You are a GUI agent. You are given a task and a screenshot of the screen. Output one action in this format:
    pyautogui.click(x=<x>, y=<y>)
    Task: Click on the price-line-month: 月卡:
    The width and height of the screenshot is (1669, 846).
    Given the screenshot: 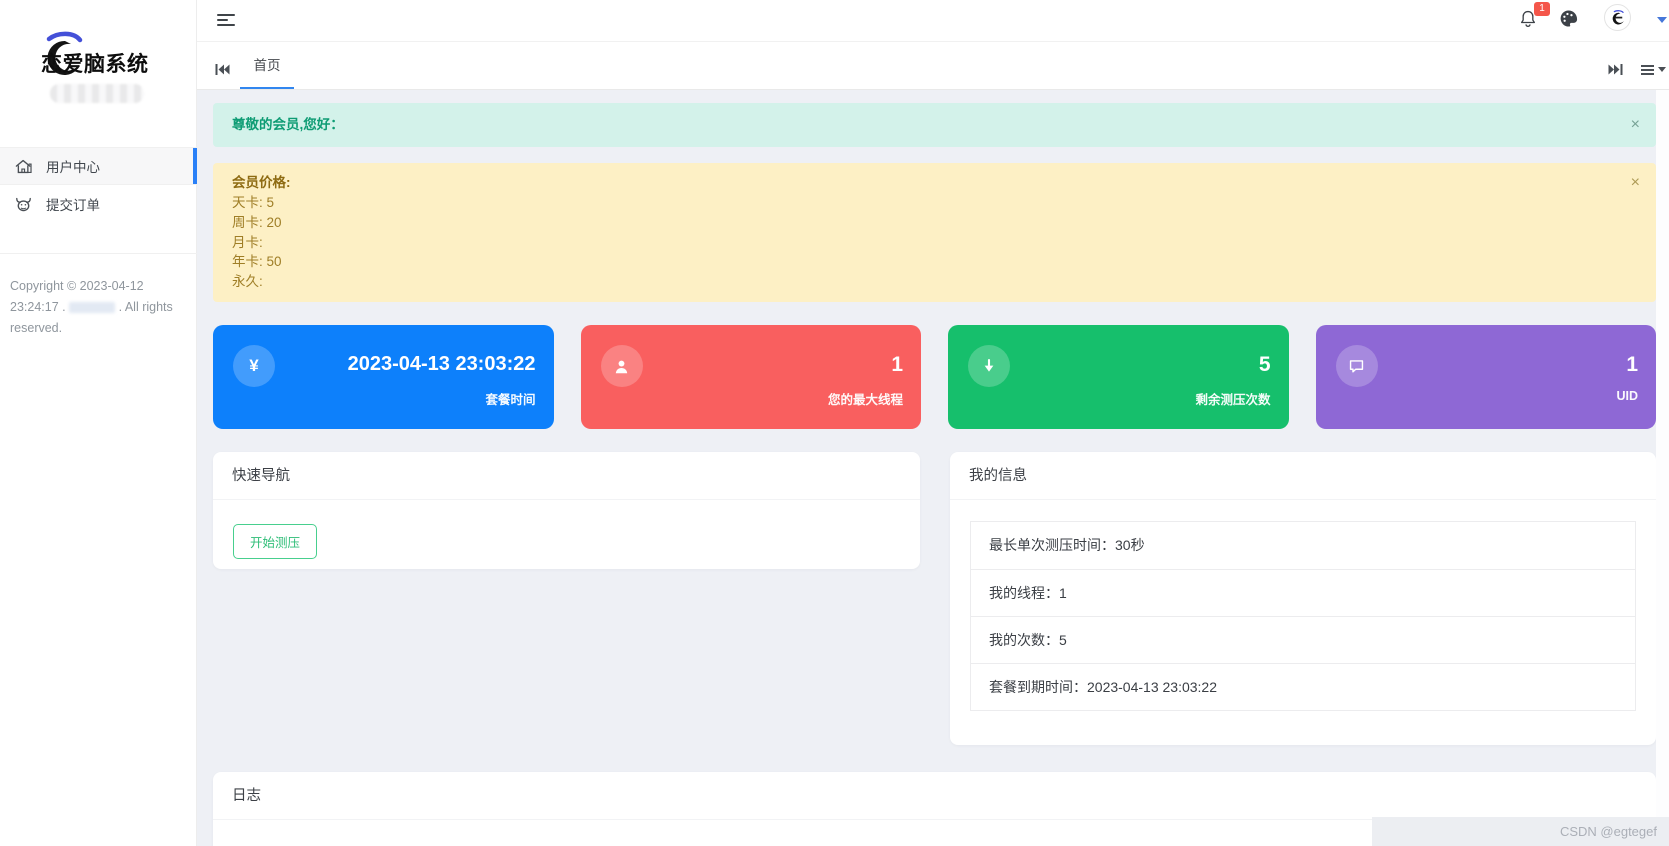 What is the action you would take?
    pyautogui.click(x=247, y=242)
    